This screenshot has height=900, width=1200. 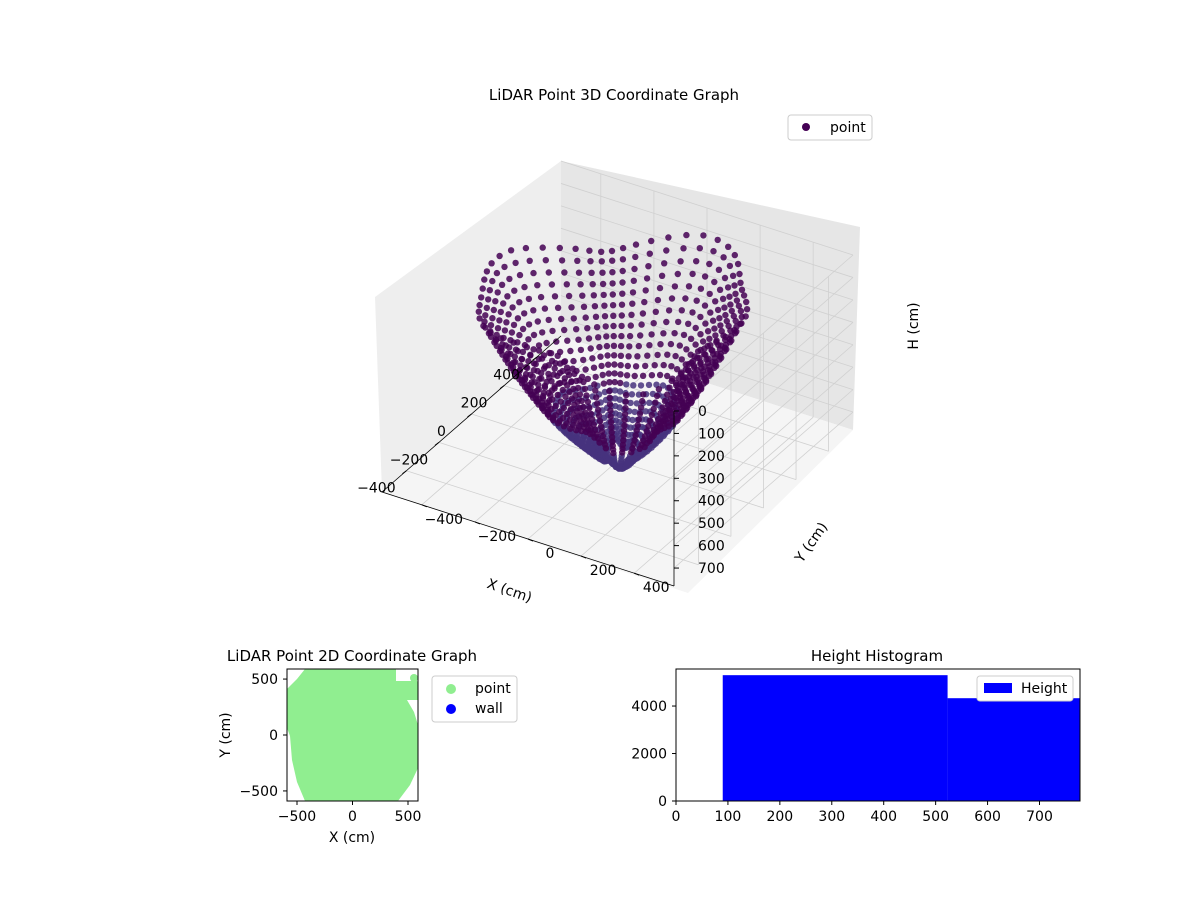 I want to click on plot3d-xlabel: X (cm), so click(x=509, y=591).